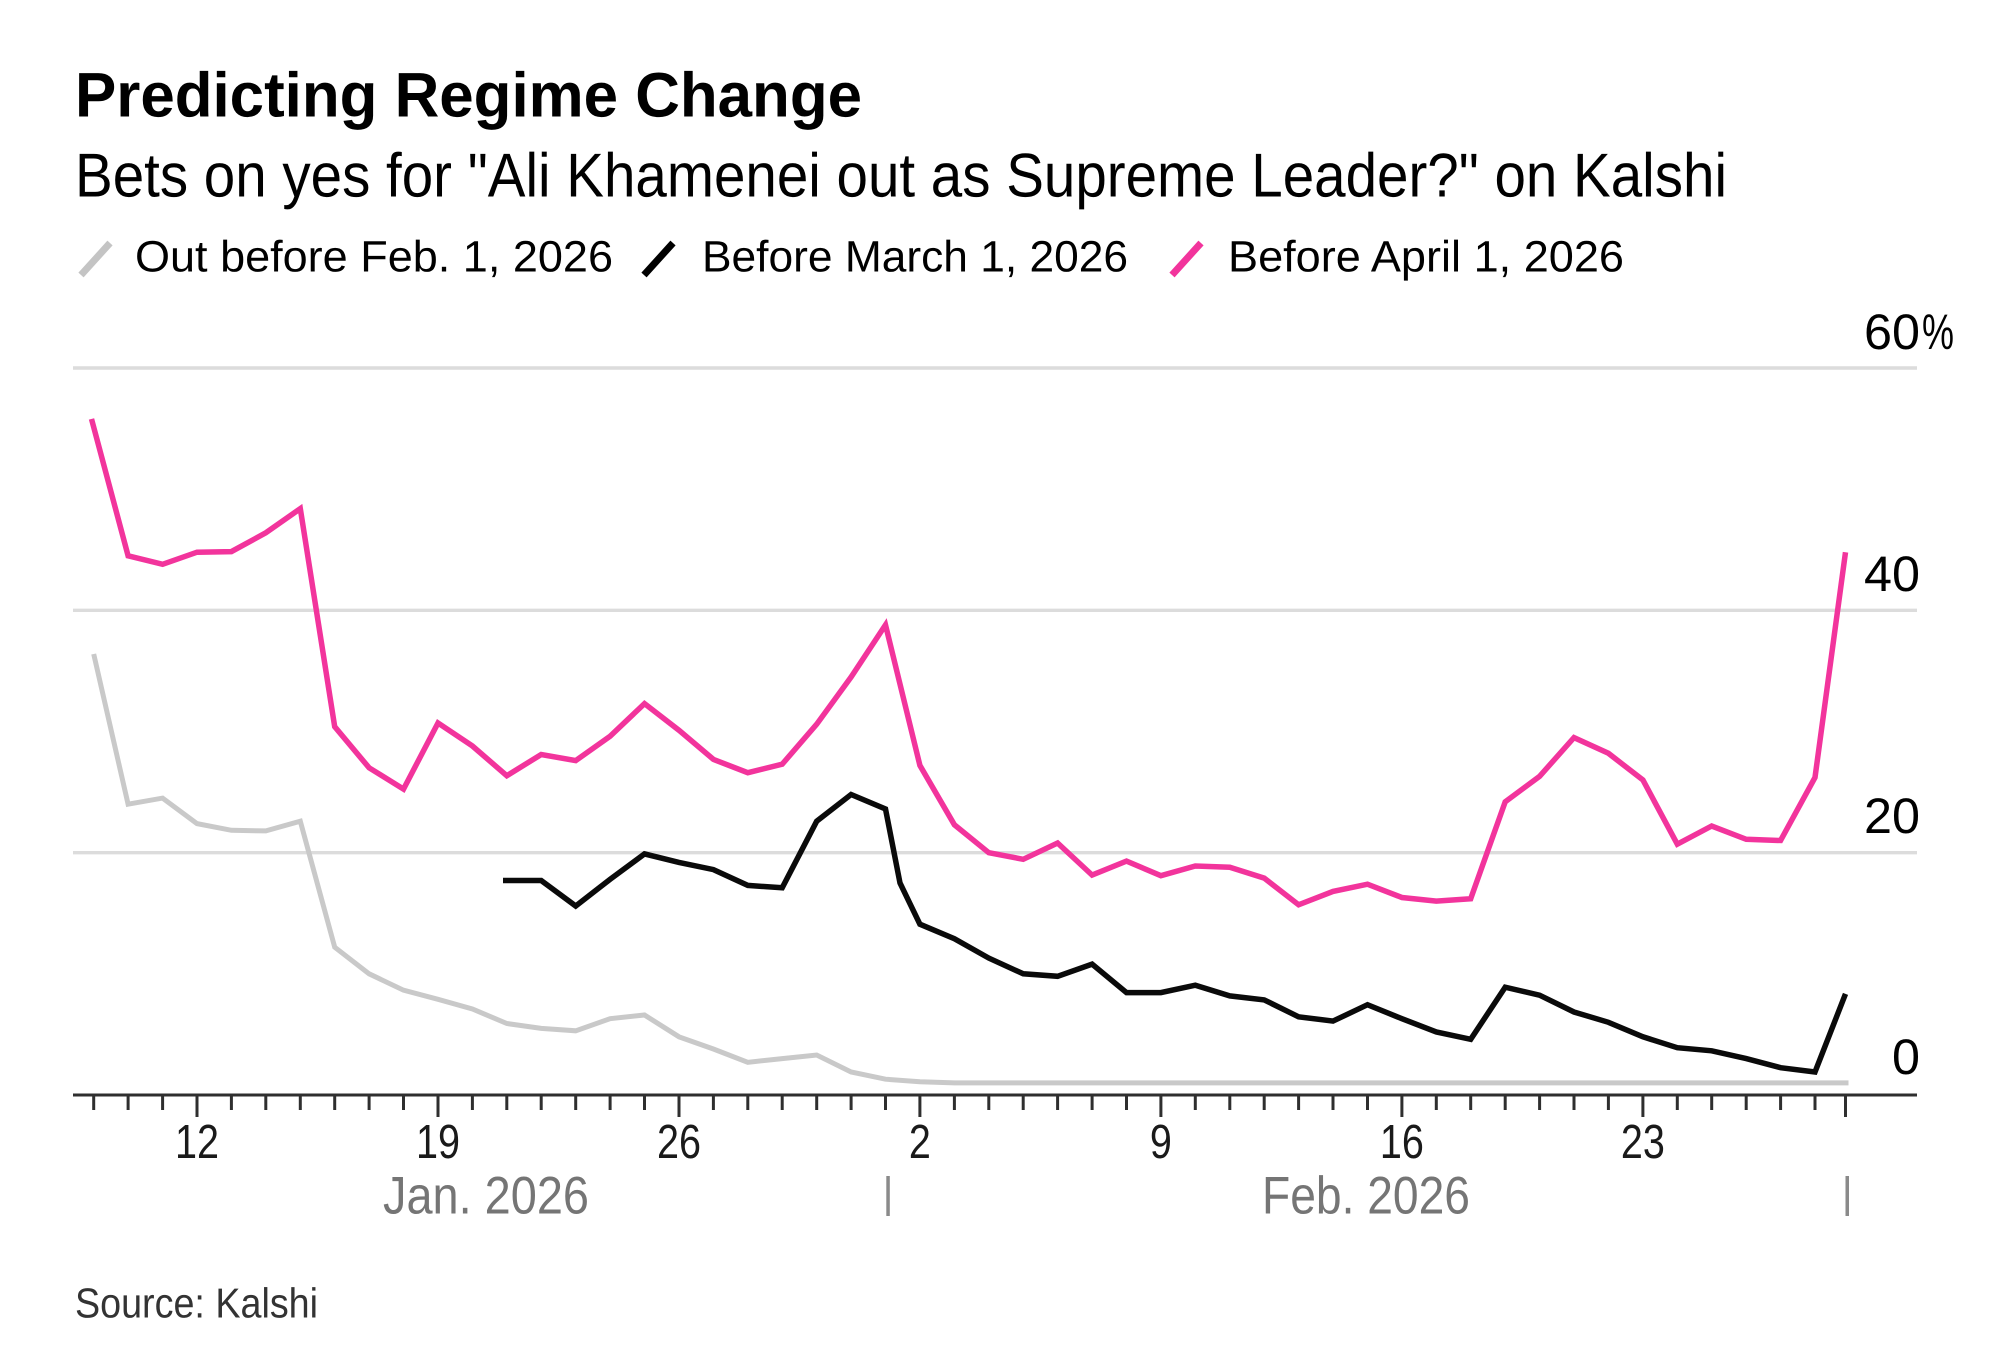 The width and height of the screenshot is (2000, 1358). What do you see at coordinates (679, 1142) in the screenshot?
I see `svg-text: 26` at bounding box center [679, 1142].